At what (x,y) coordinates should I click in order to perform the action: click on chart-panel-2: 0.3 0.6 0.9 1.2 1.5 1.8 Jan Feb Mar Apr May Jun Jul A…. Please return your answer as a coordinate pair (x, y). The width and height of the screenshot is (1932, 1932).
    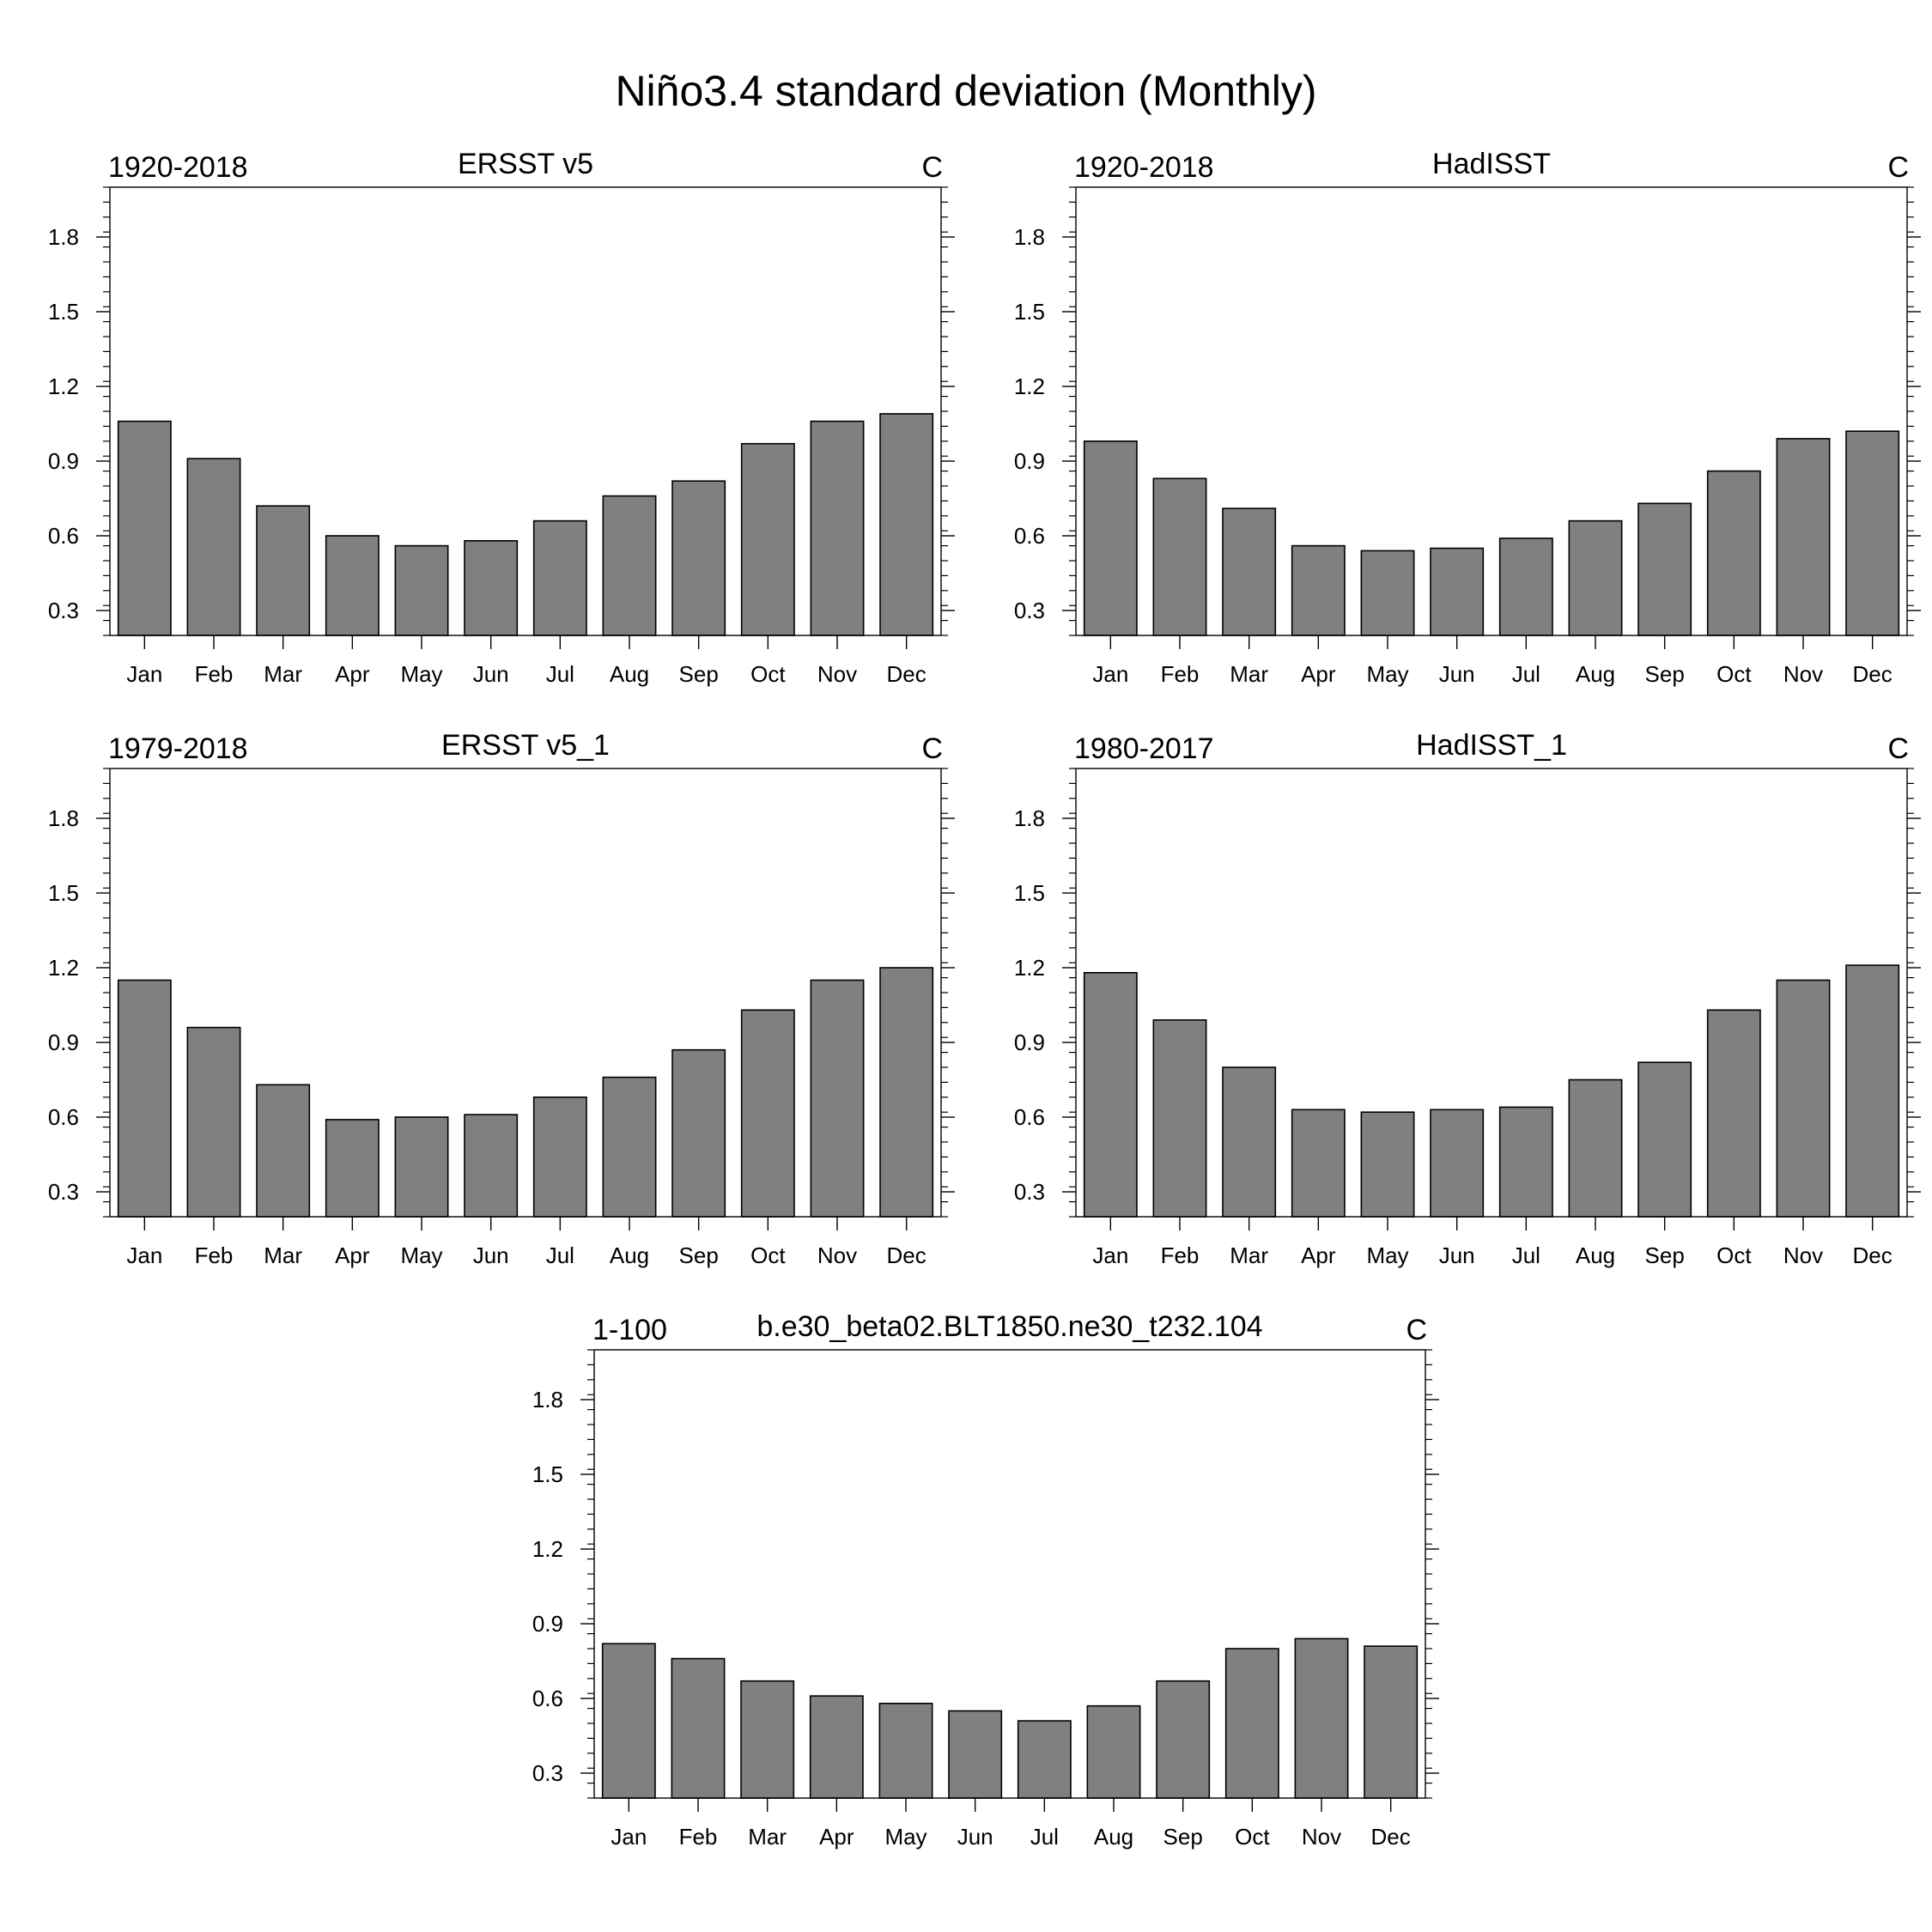
    Looking at the image, I should click on (1467, 418).